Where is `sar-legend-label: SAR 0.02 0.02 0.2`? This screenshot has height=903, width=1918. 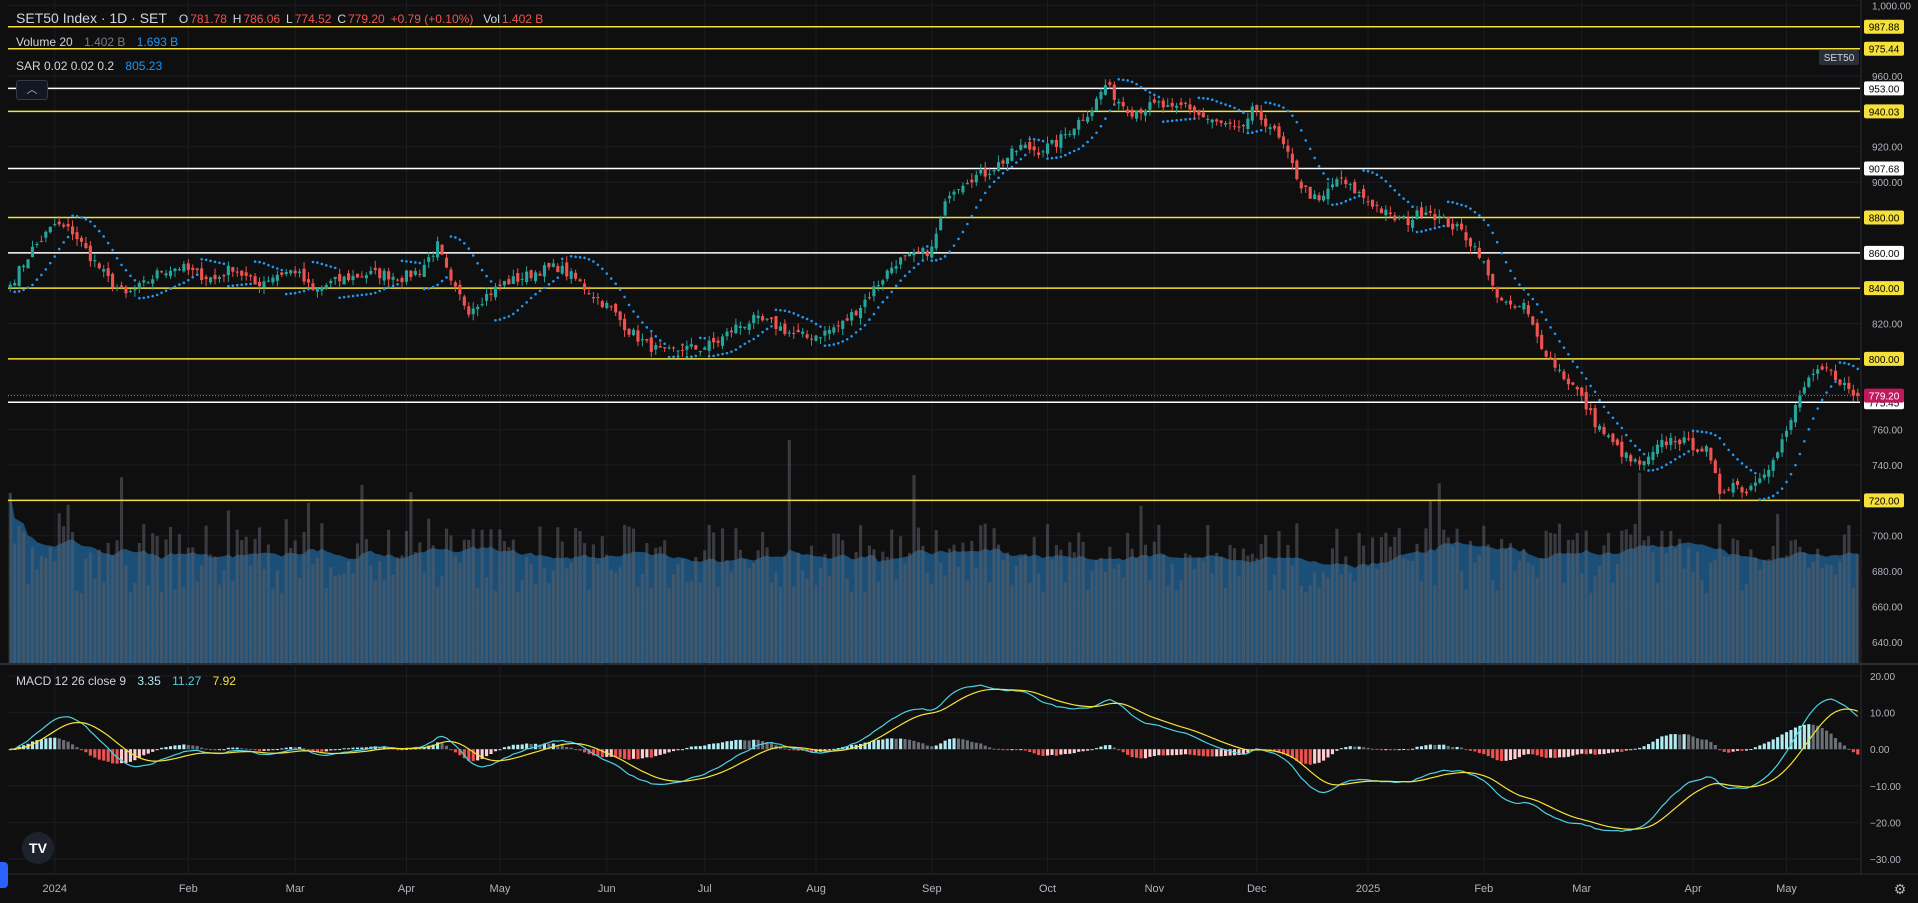
sar-legend-label: SAR 0.02 0.02 0.2 is located at coordinates (65, 66).